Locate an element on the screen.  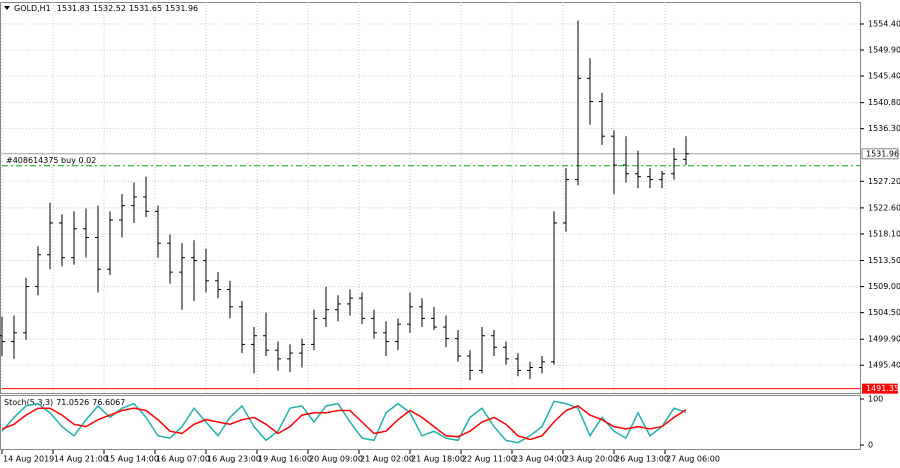
stoch-line is located at coordinates (344, 423).